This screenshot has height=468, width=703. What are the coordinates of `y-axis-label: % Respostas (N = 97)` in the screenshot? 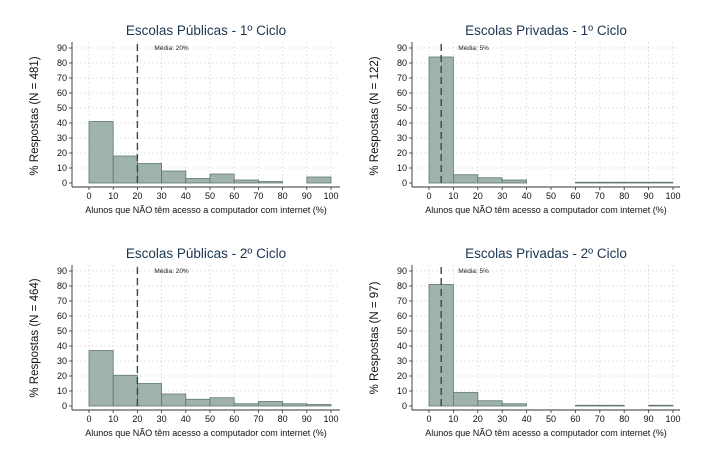 It's located at (375, 337).